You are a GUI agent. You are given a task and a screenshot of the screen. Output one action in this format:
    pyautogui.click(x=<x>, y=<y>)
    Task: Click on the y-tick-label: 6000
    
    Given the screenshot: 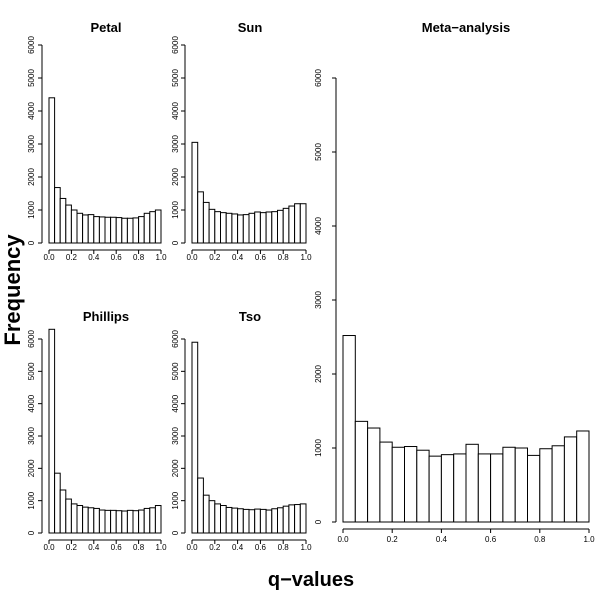 What is the action you would take?
    pyautogui.click(x=31, y=45)
    